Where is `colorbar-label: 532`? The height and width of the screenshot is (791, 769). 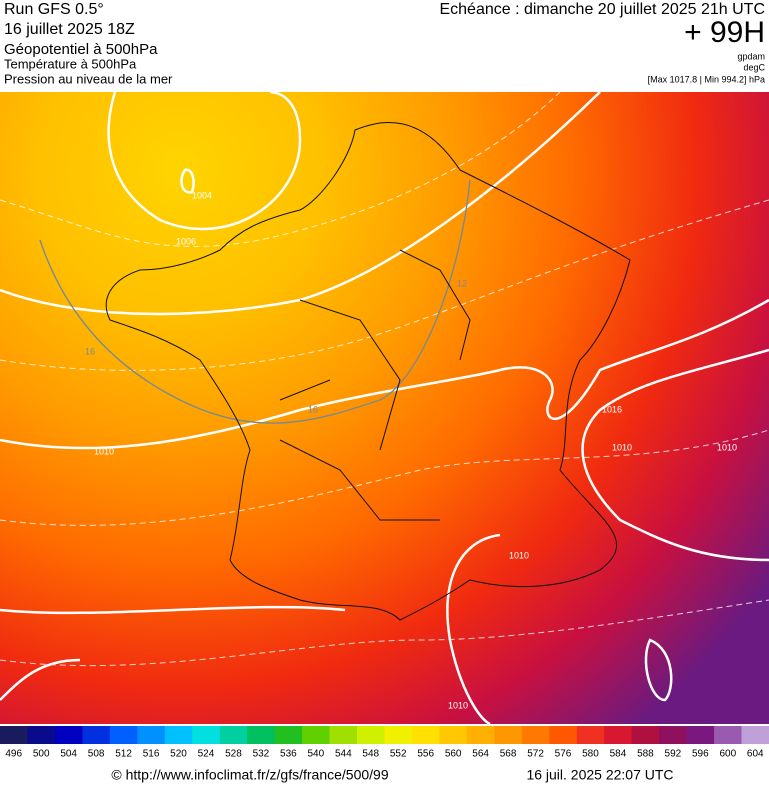
colorbar-label: 532 is located at coordinates (261, 754).